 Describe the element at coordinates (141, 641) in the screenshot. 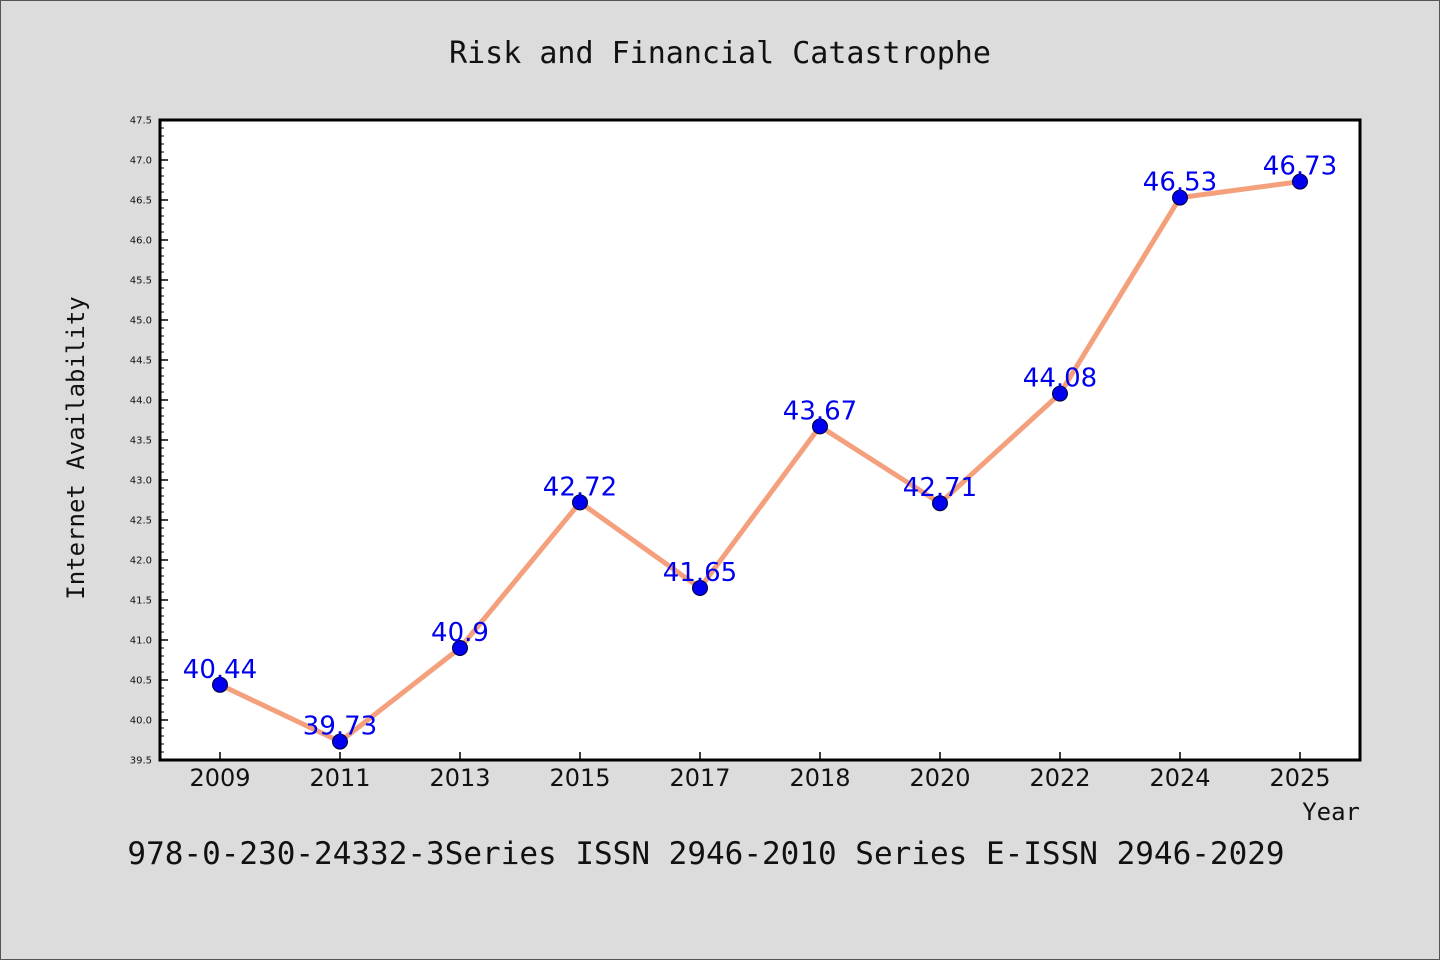

I see `y-tick-label: 41.0` at that location.